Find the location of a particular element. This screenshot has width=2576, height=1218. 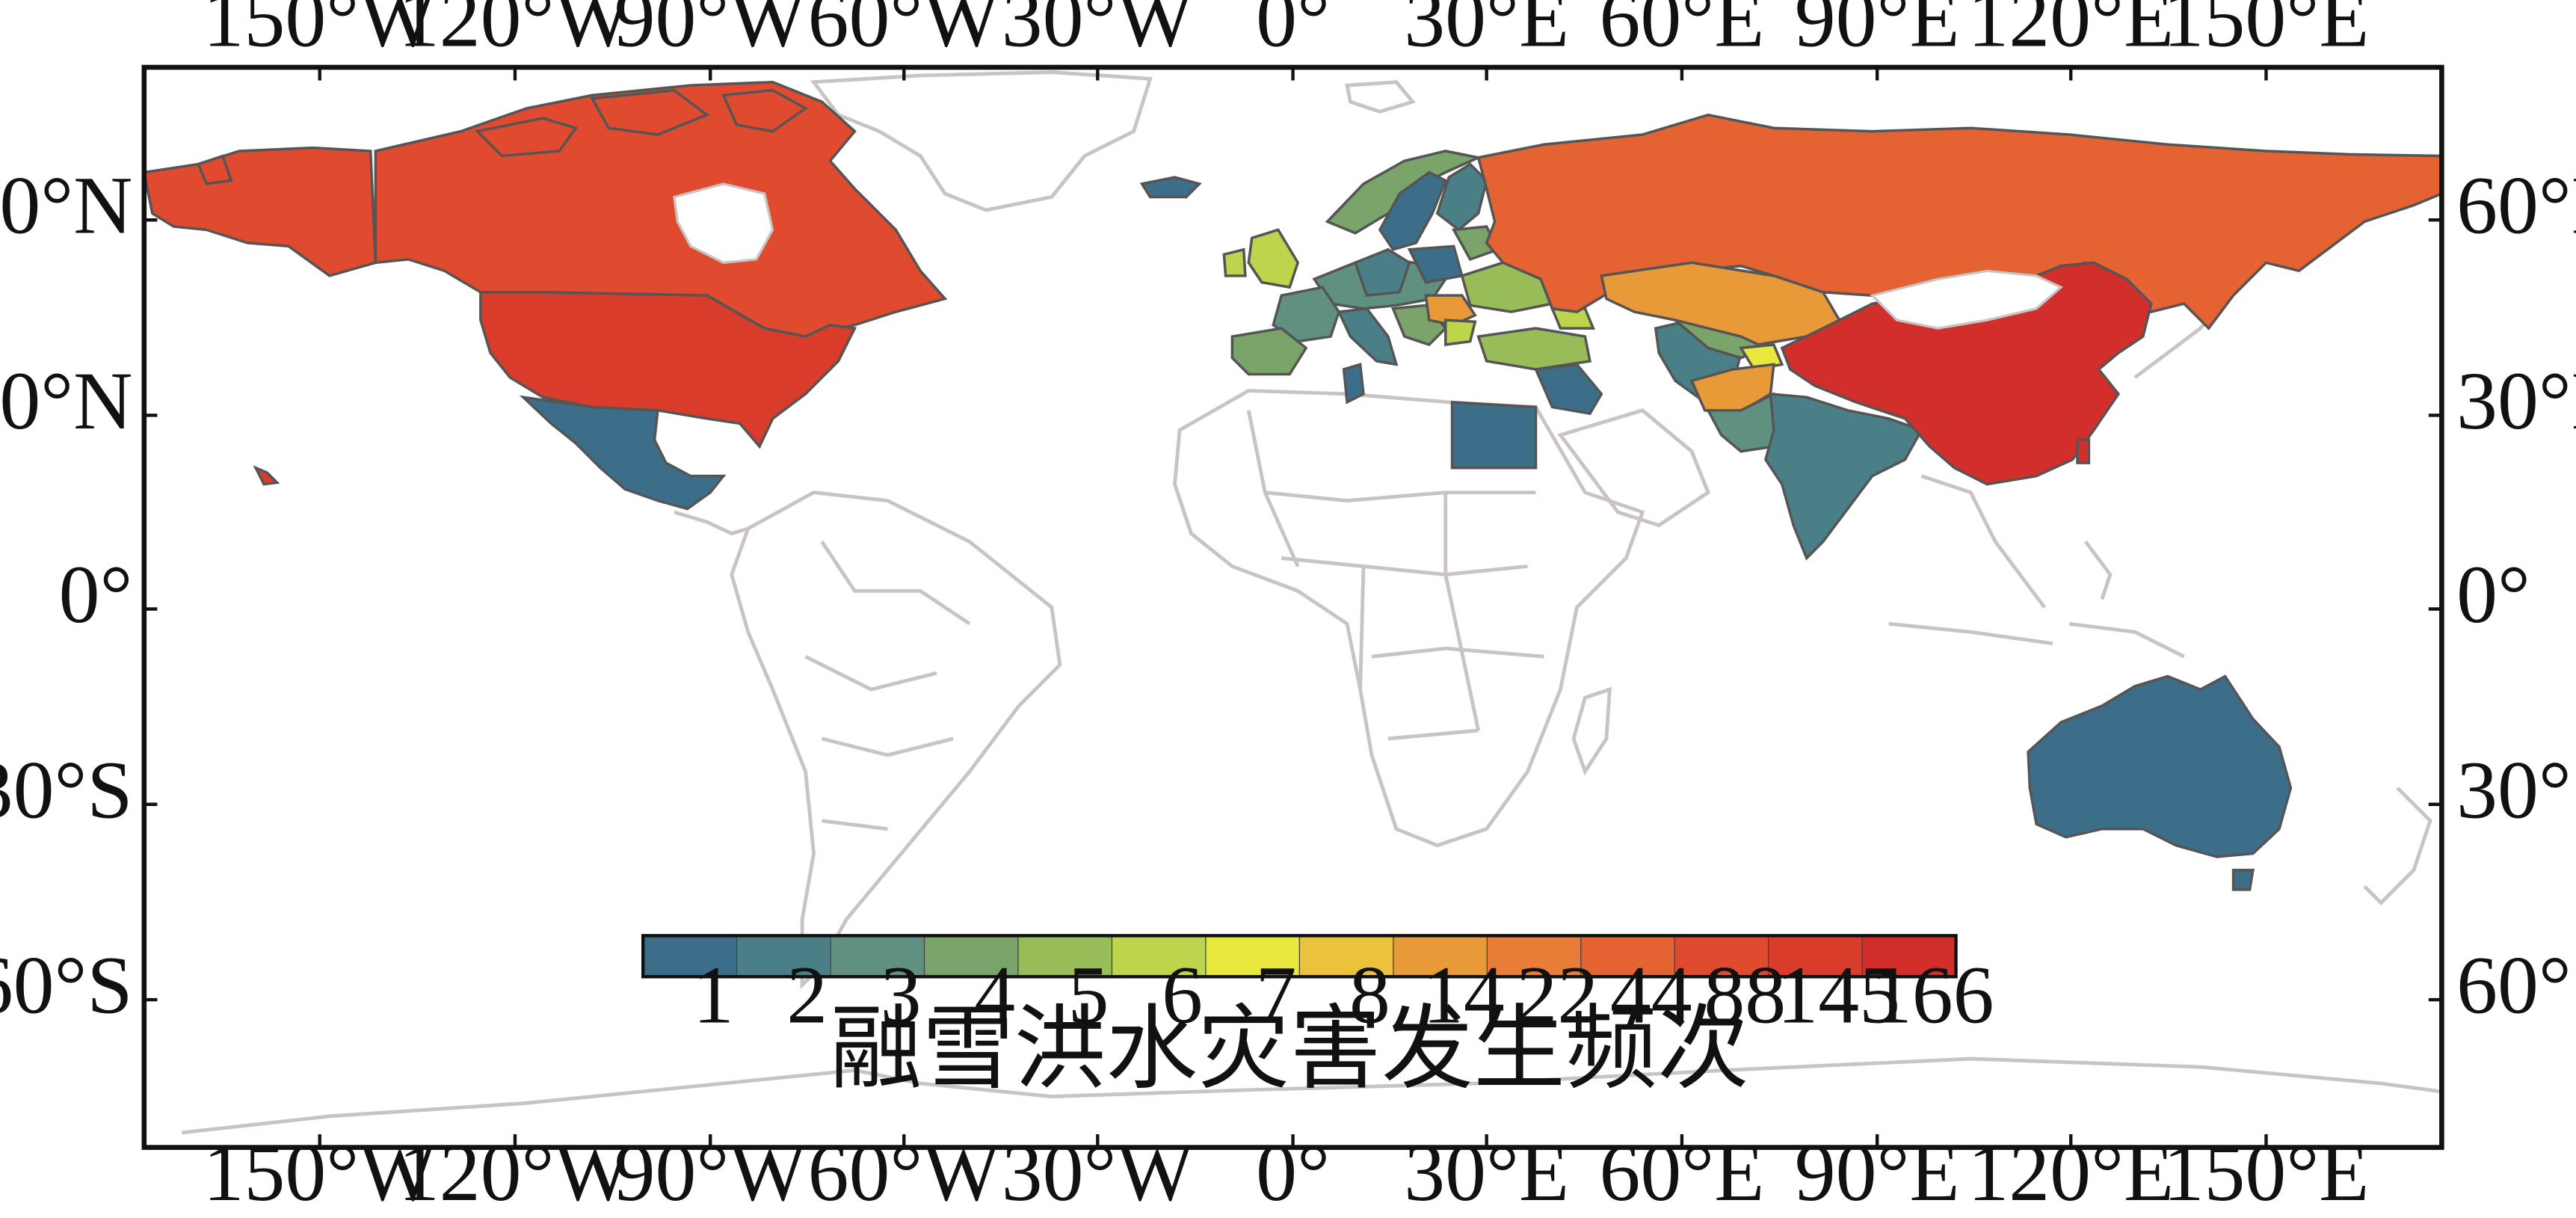

lon-label-bottom: 30°W is located at coordinates (1098, 1173).